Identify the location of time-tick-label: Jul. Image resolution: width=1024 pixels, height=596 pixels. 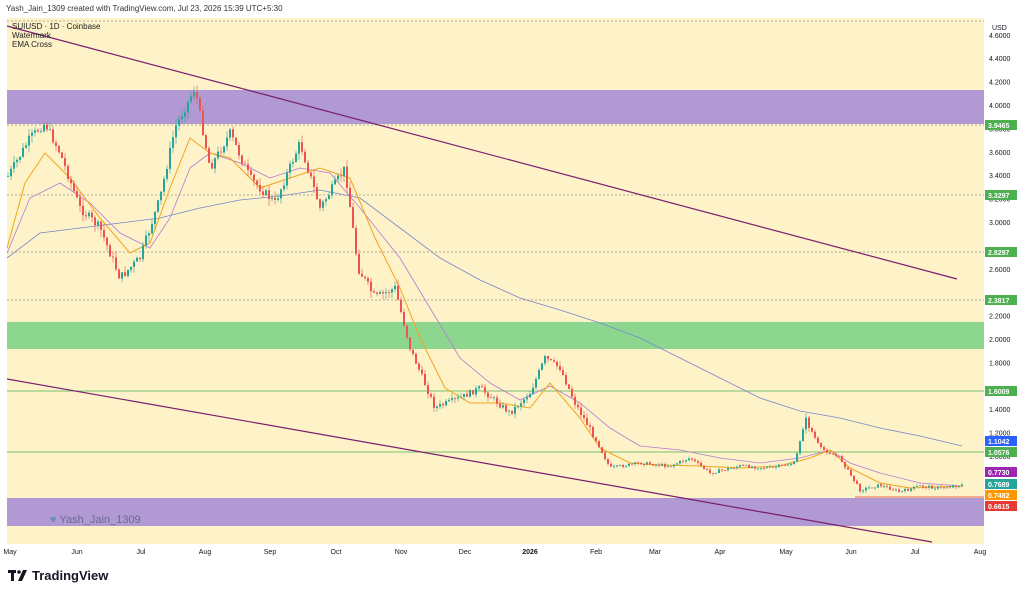
(915, 552).